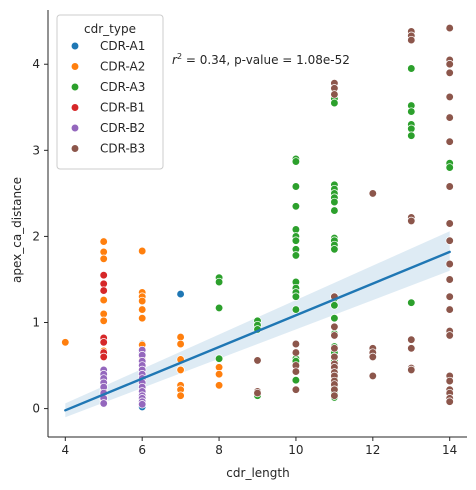 The image size is (476, 490). What do you see at coordinates (75, 148) in the screenshot?
I see `legend-marker-cdr-b3` at bounding box center [75, 148].